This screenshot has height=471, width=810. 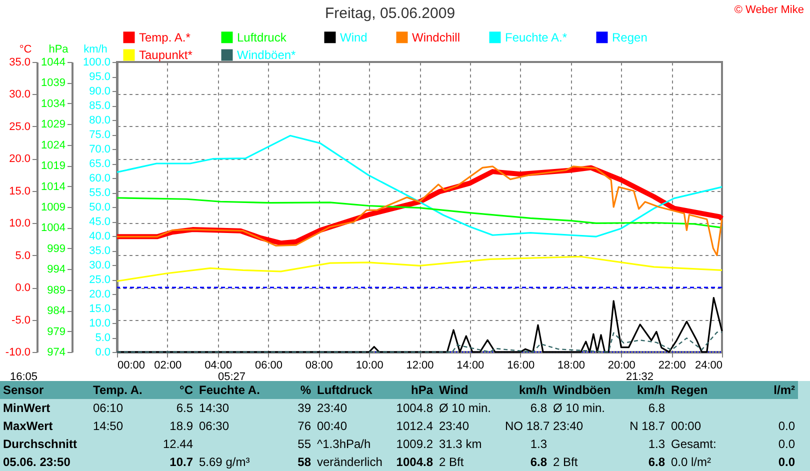 What do you see at coordinates (184, 408) in the screenshot?
I see `text: 6.5` at bounding box center [184, 408].